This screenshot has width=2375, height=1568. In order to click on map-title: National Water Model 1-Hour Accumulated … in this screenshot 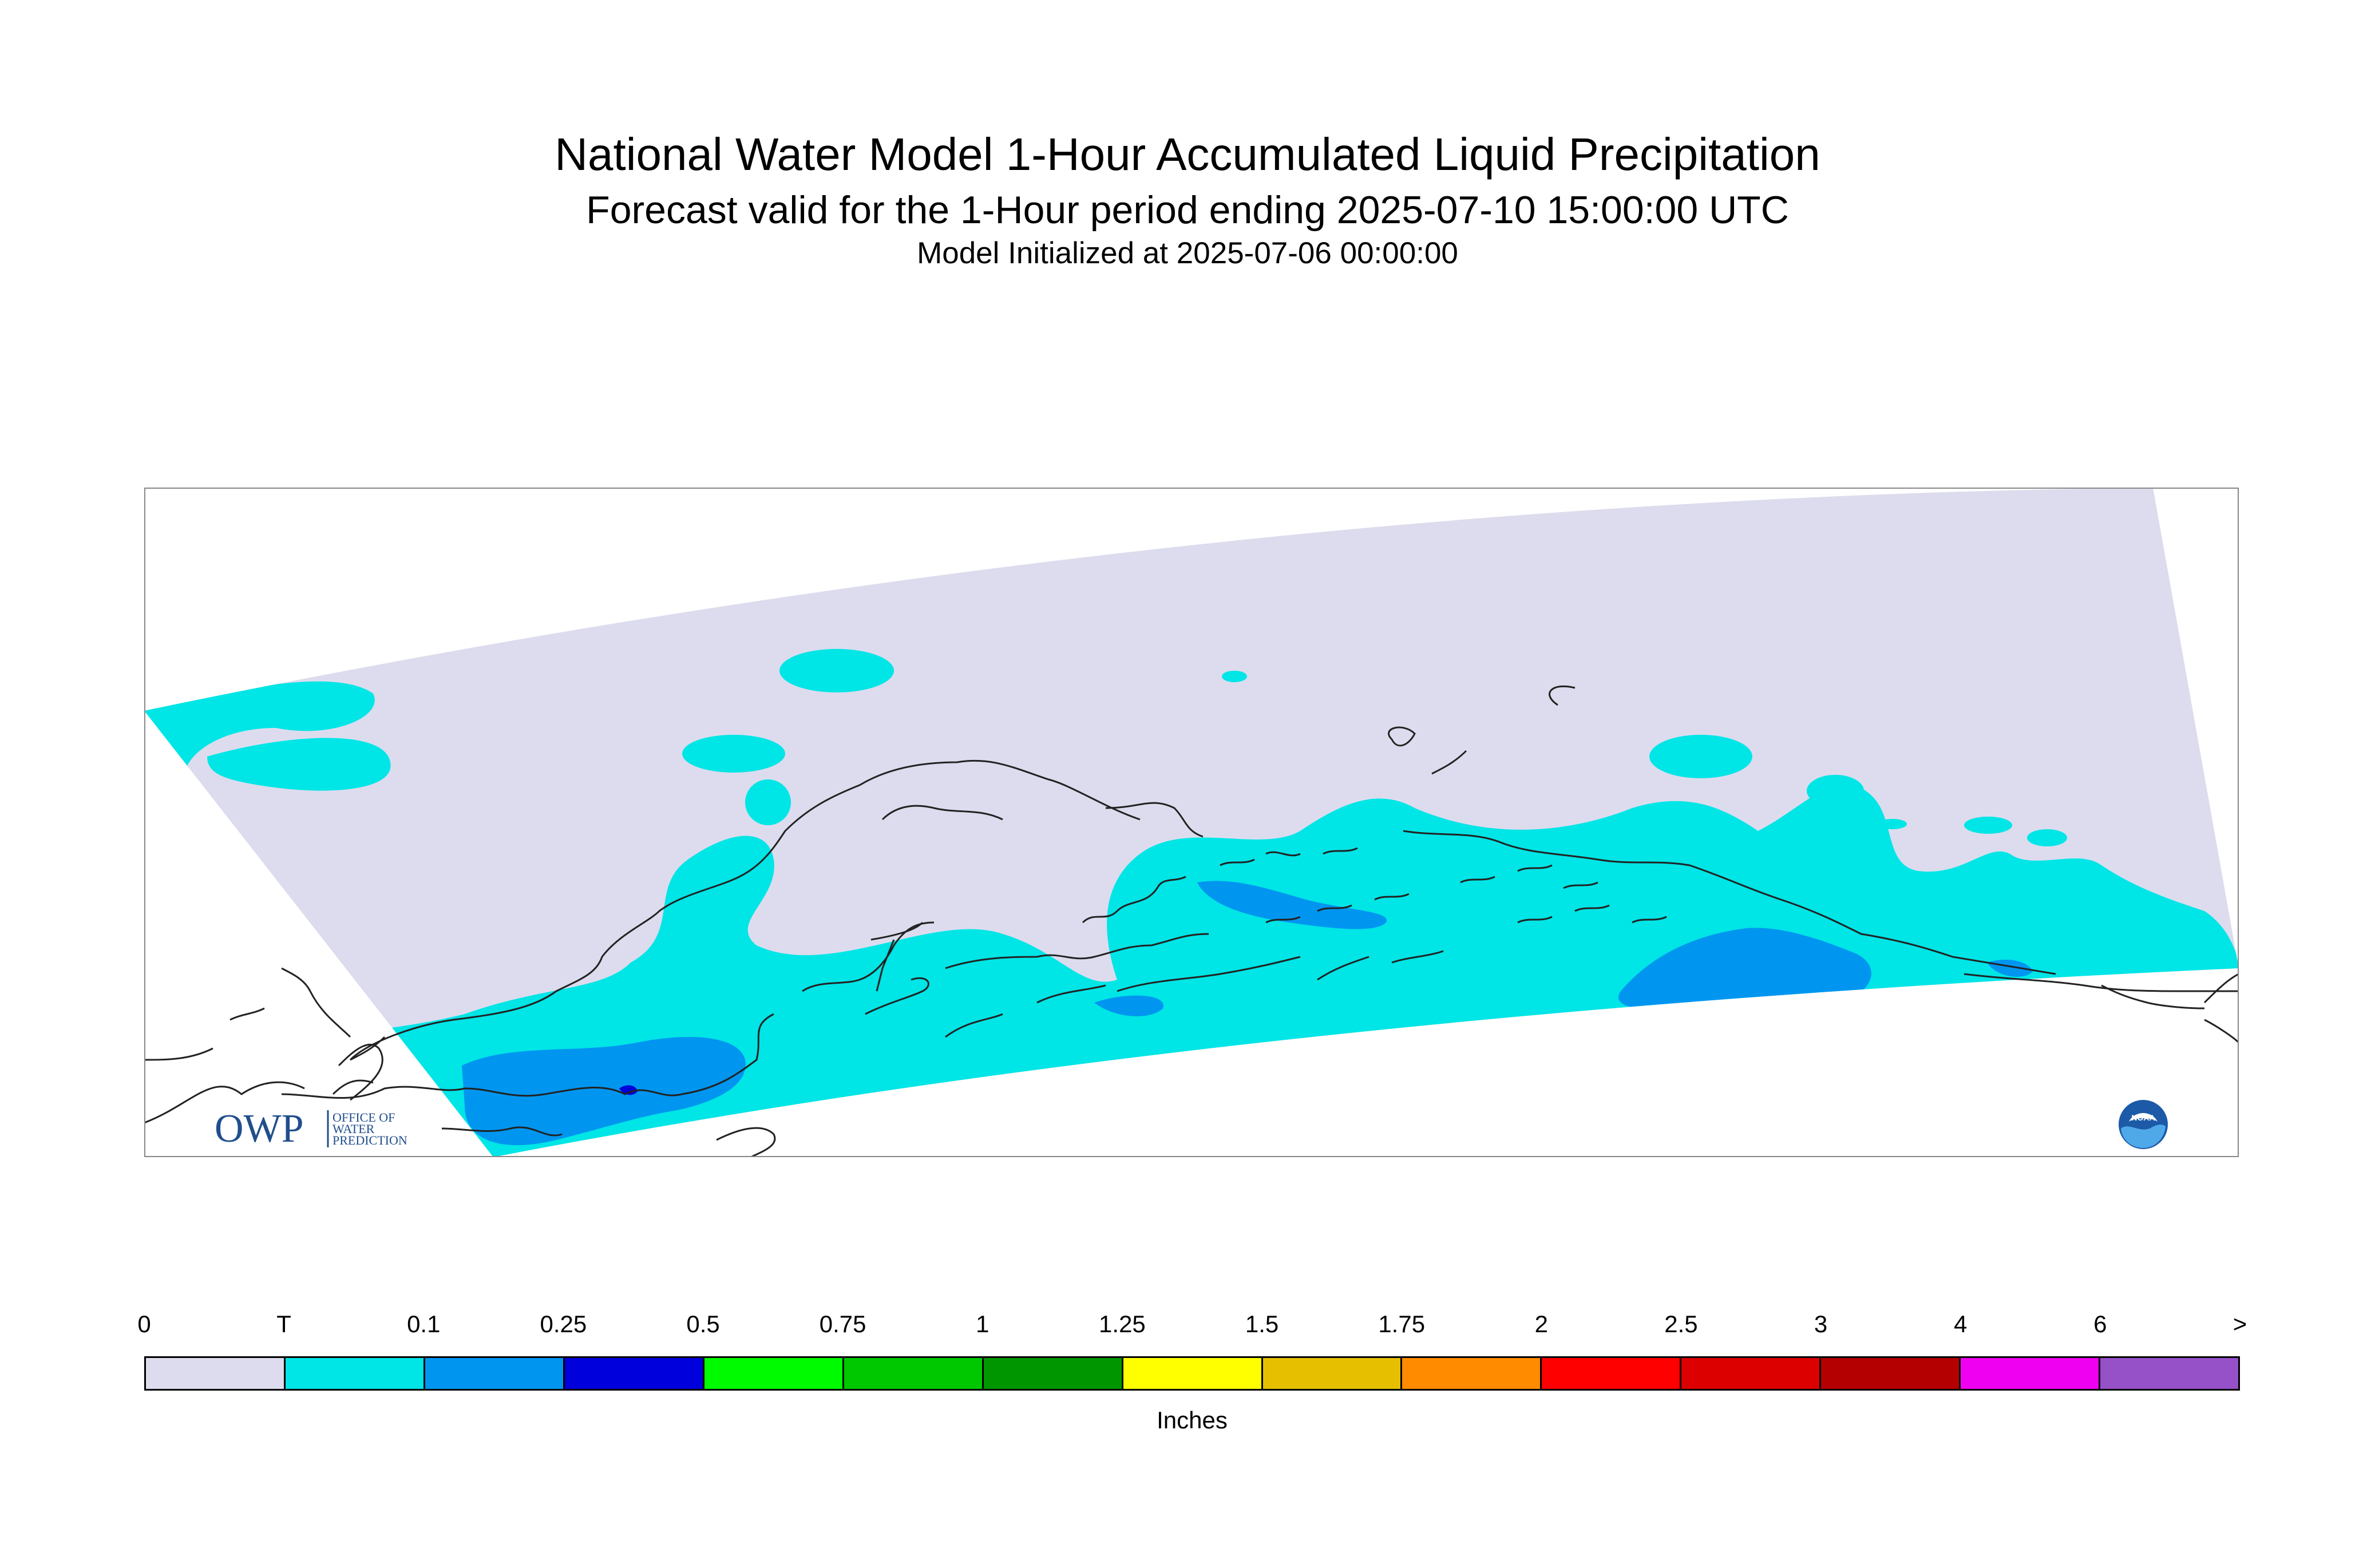, I will do `click(1187, 154)`.